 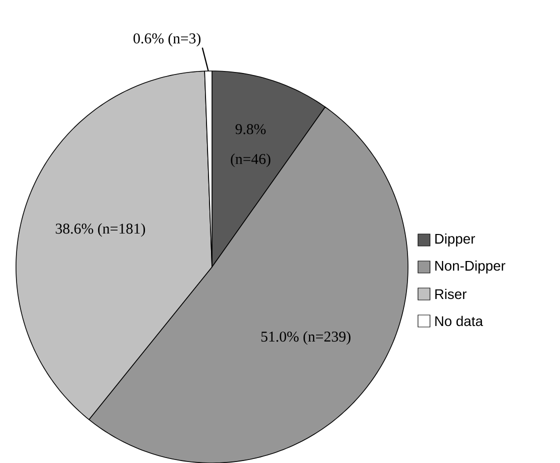 What do you see at coordinates (305, 337) in the screenshot?
I see `data-label: 51.0% (n=239)` at bounding box center [305, 337].